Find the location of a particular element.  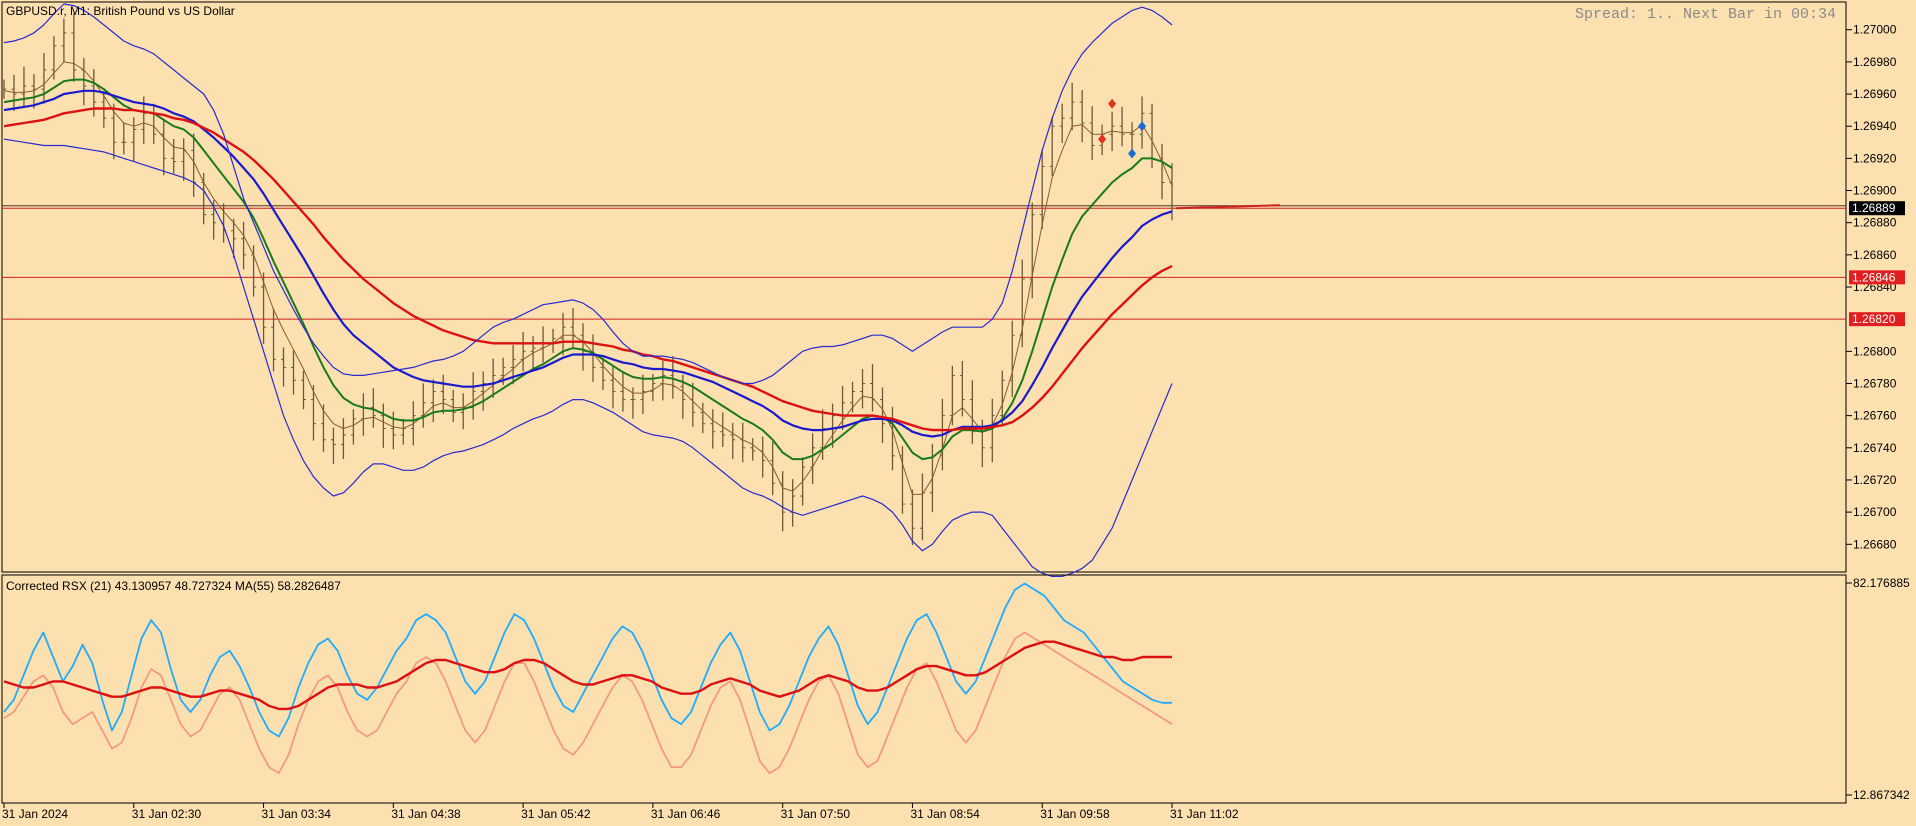

price-tick-label: 1.26980 is located at coordinates (1875, 62).